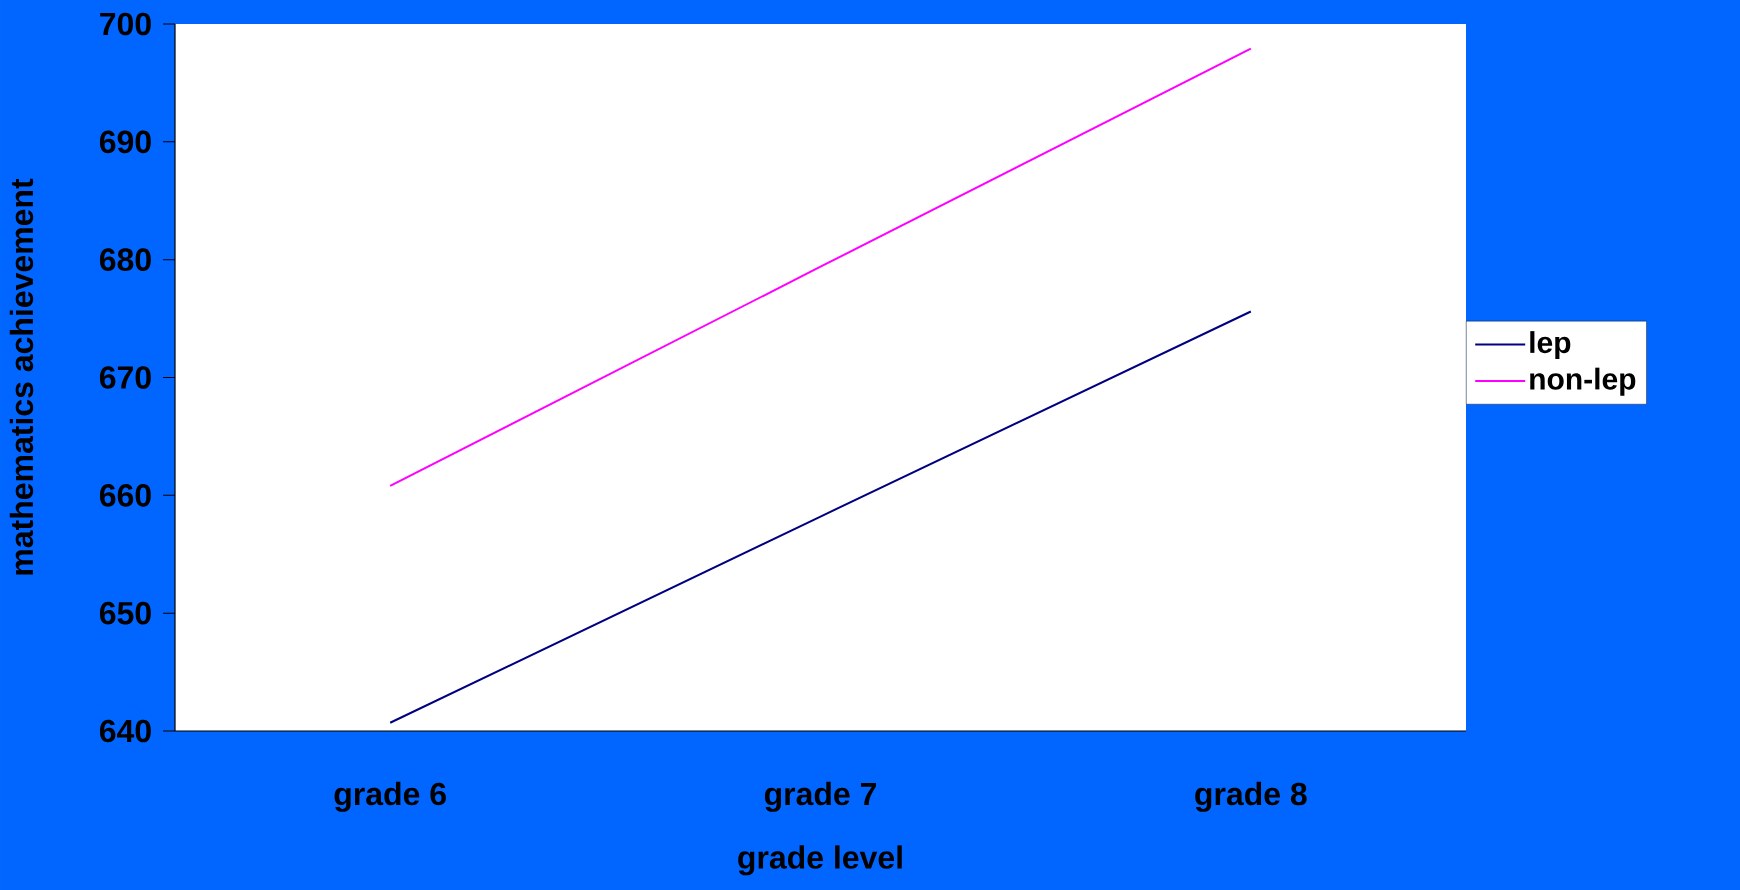 Image resolution: width=1740 pixels, height=890 pixels. What do you see at coordinates (820, 796) in the screenshot?
I see `x-tick-label: grade 7` at bounding box center [820, 796].